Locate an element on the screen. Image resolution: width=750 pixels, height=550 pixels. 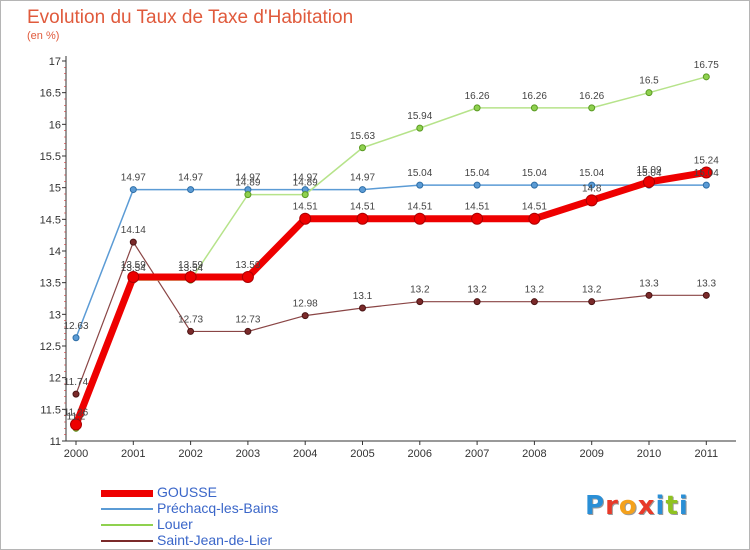
legend-label: Louer is located at coordinates (175, 524).